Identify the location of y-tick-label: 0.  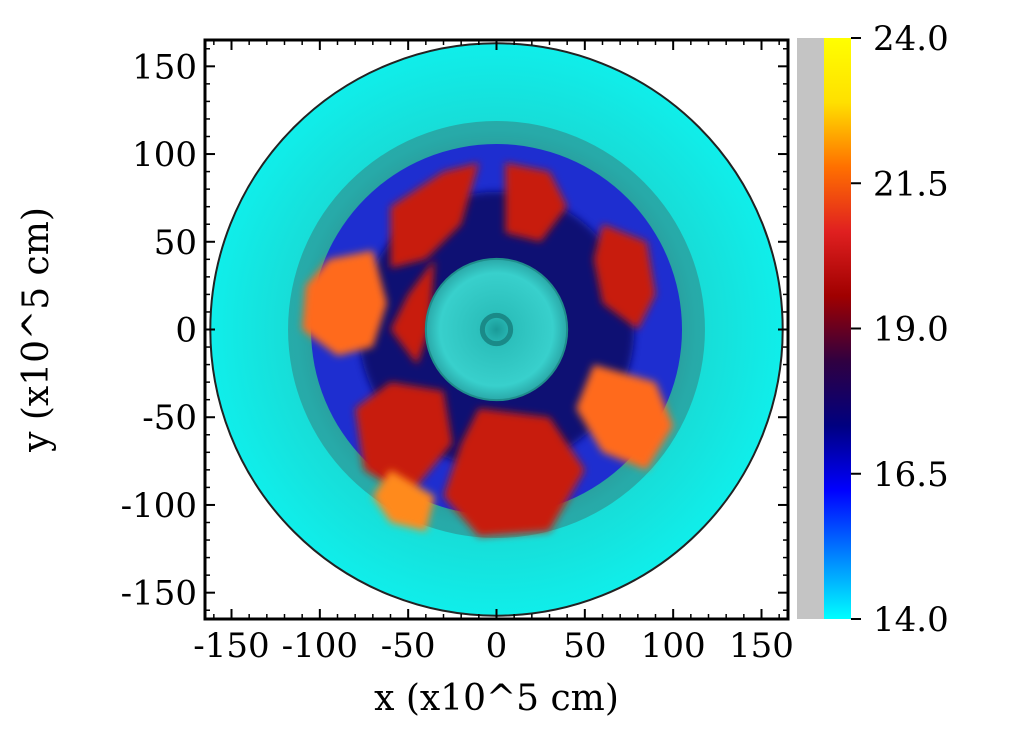
(186, 331).